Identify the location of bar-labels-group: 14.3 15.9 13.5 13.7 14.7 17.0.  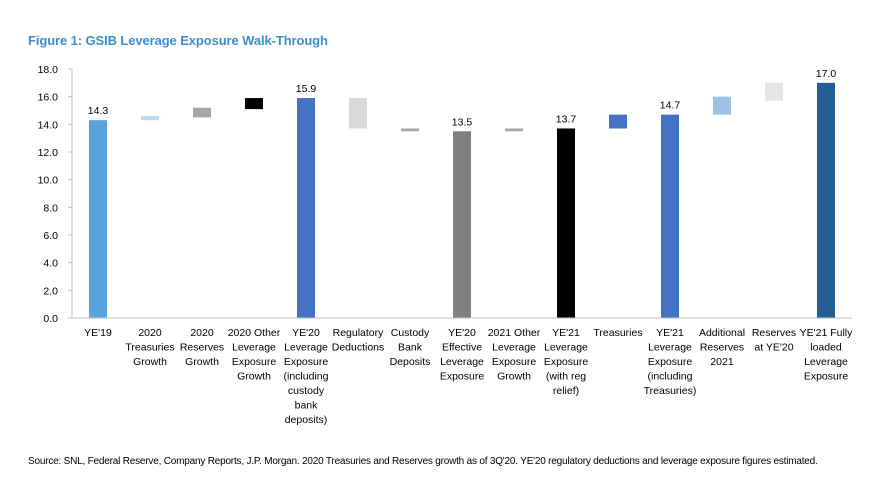
(462, 98).